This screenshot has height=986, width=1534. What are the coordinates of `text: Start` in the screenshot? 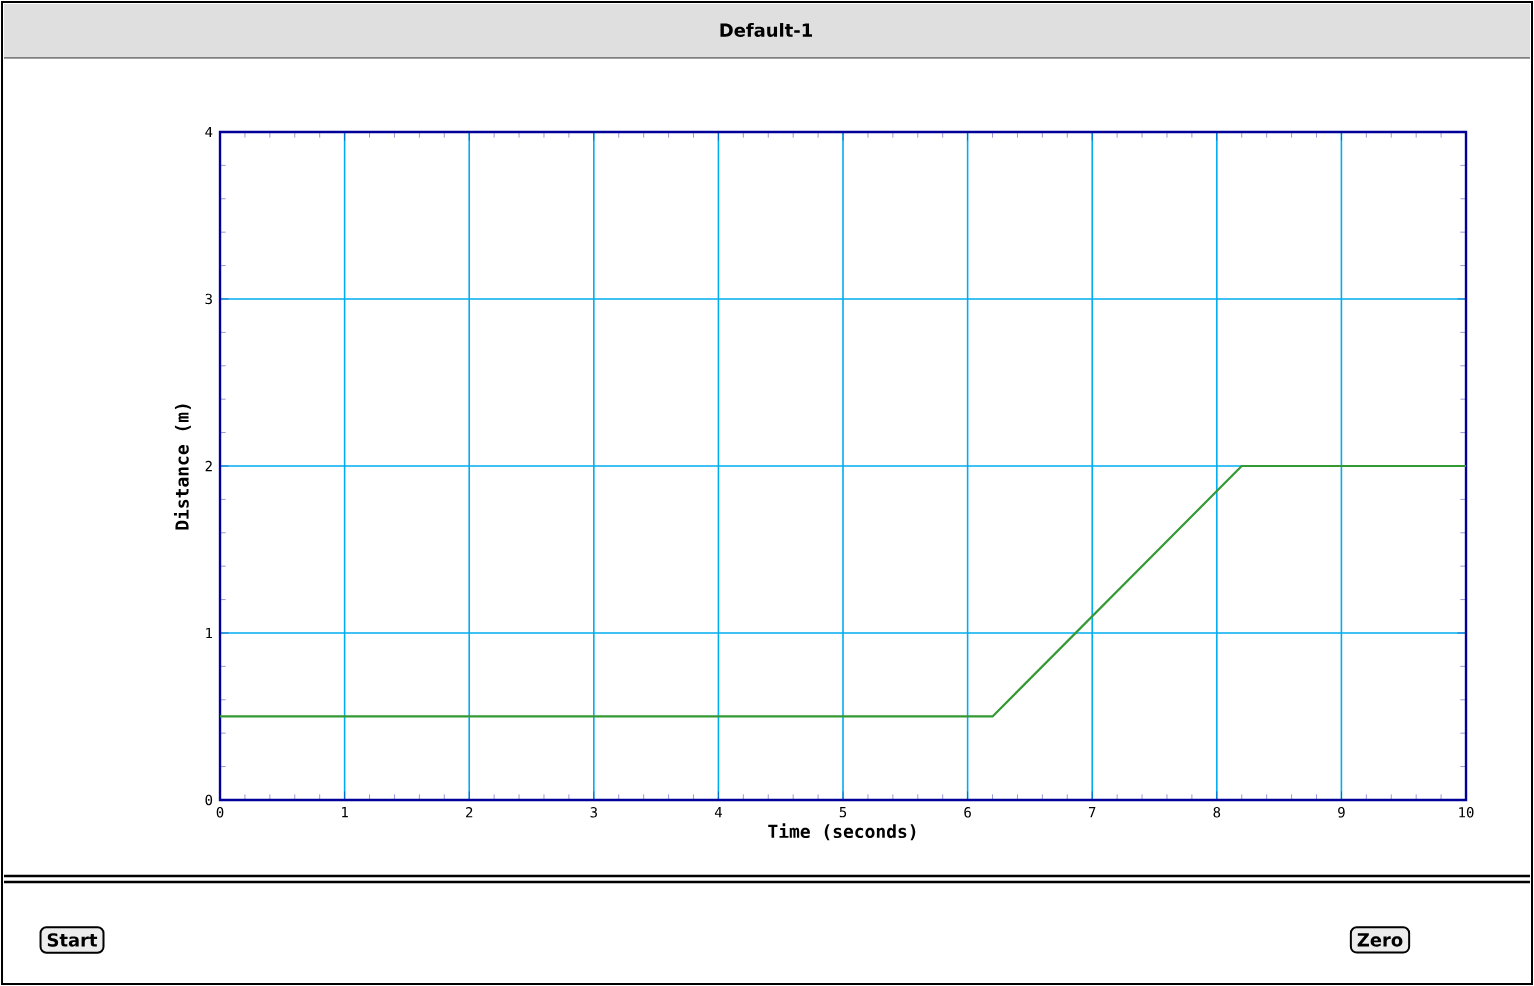 It's located at (72, 940).